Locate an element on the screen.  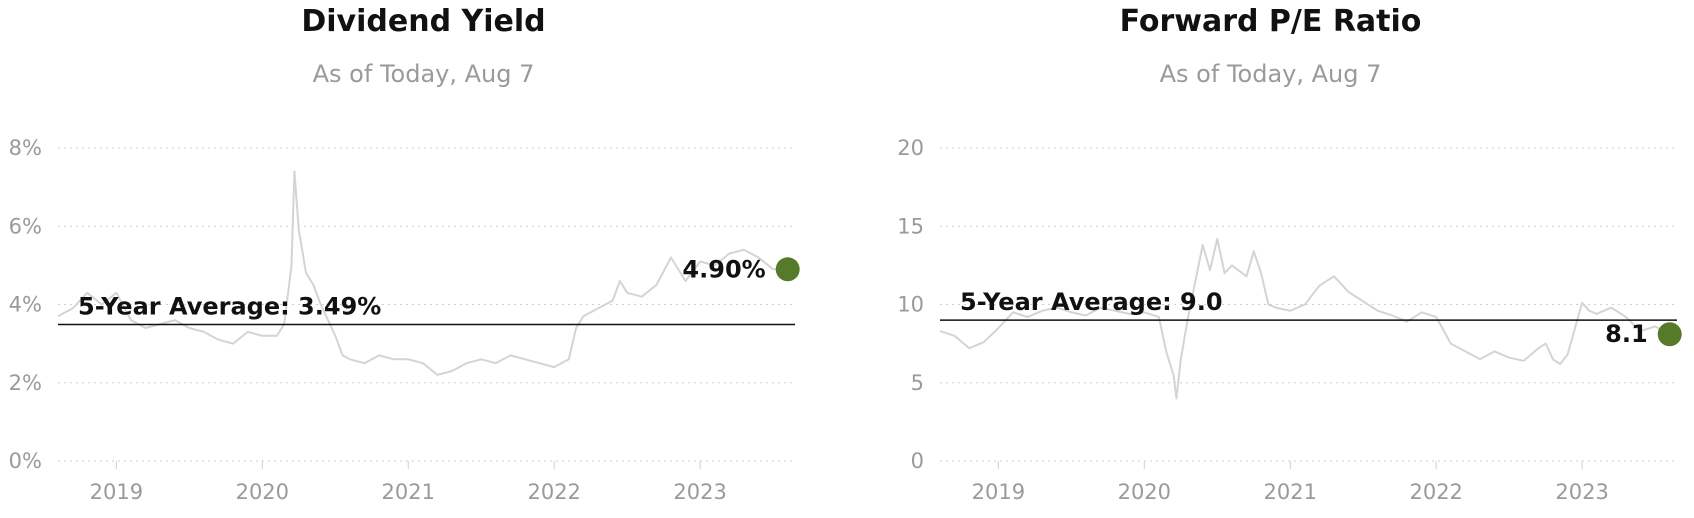
average-label: 5-Year Average: 9.0 is located at coordinates (1091, 302).